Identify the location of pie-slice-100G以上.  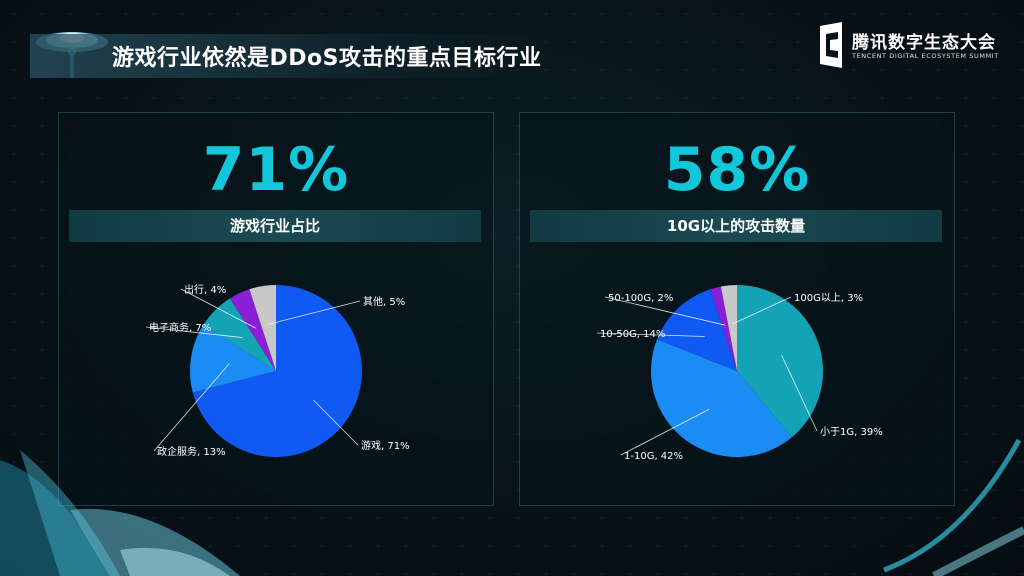
(728, 328).